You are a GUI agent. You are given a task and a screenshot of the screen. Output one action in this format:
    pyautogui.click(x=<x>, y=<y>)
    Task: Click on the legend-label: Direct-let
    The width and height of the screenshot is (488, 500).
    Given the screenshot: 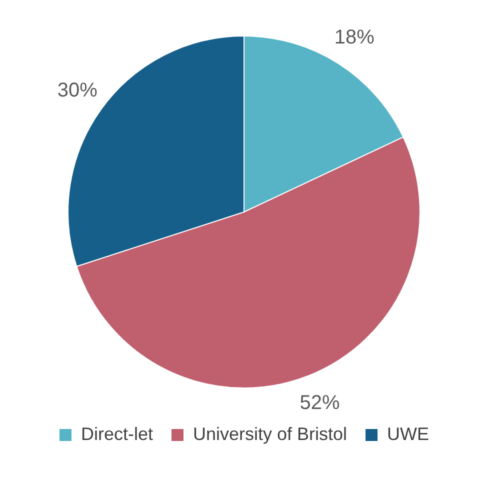 What is the action you would take?
    pyautogui.click(x=116, y=434)
    